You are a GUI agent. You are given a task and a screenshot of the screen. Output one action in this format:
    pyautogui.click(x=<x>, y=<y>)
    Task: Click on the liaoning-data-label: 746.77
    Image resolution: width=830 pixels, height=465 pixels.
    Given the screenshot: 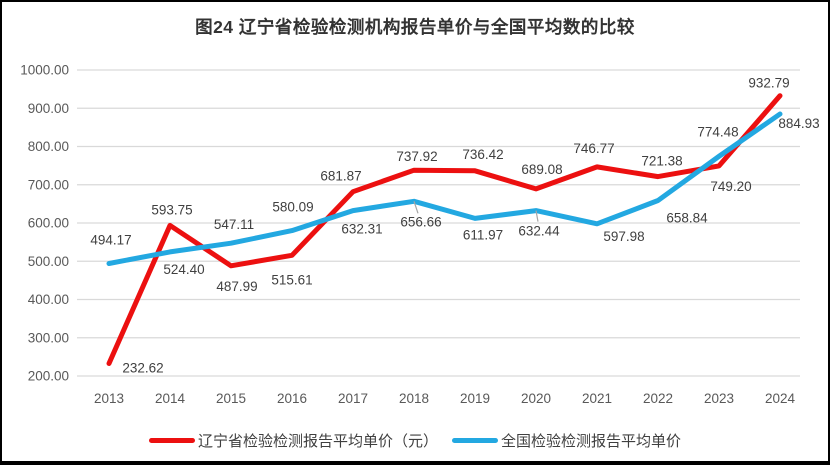 What is the action you would take?
    pyautogui.click(x=593, y=148)
    